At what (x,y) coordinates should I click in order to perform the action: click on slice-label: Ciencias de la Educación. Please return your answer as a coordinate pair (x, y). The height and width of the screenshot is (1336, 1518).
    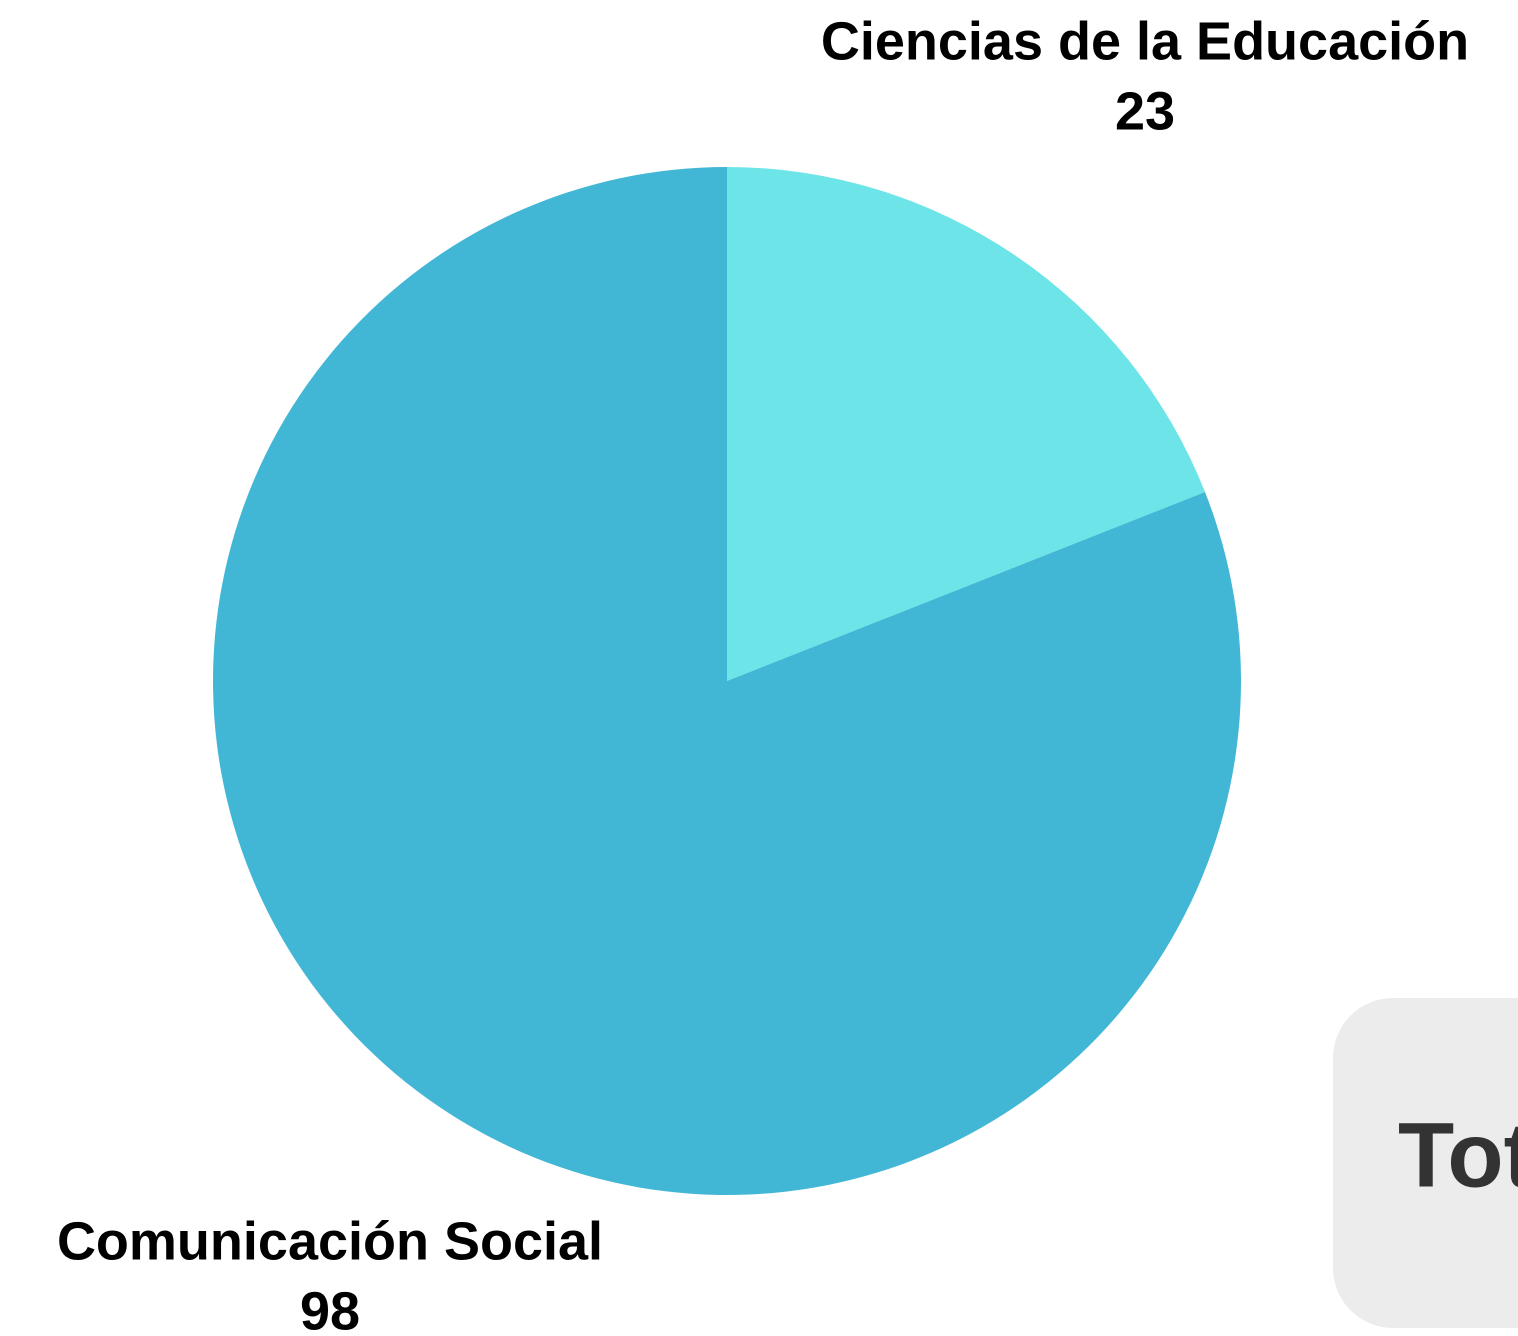
    Looking at the image, I should click on (1145, 41).